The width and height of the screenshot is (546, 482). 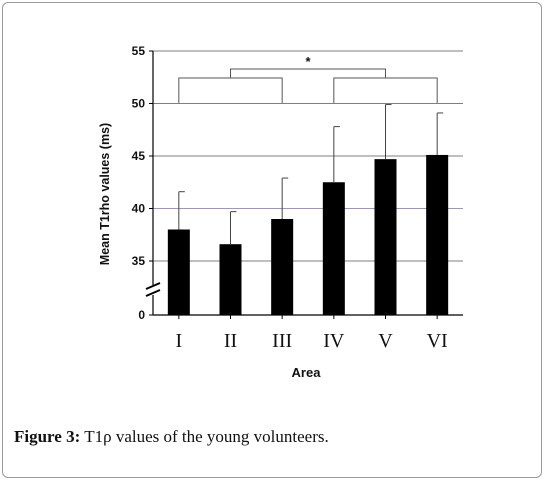 I want to click on x-ticks: I II III IV V VI, so click(x=311, y=333).